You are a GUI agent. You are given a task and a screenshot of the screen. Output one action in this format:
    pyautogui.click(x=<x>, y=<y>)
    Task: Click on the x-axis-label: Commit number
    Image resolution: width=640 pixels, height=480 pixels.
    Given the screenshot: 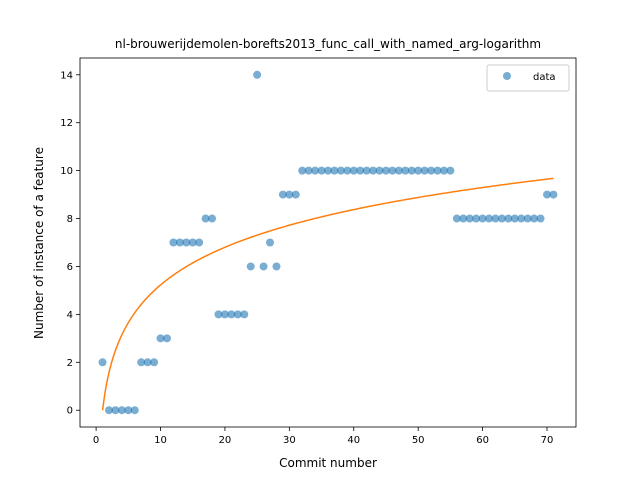 What is the action you would take?
    pyautogui.click(x=328, y=463)
    